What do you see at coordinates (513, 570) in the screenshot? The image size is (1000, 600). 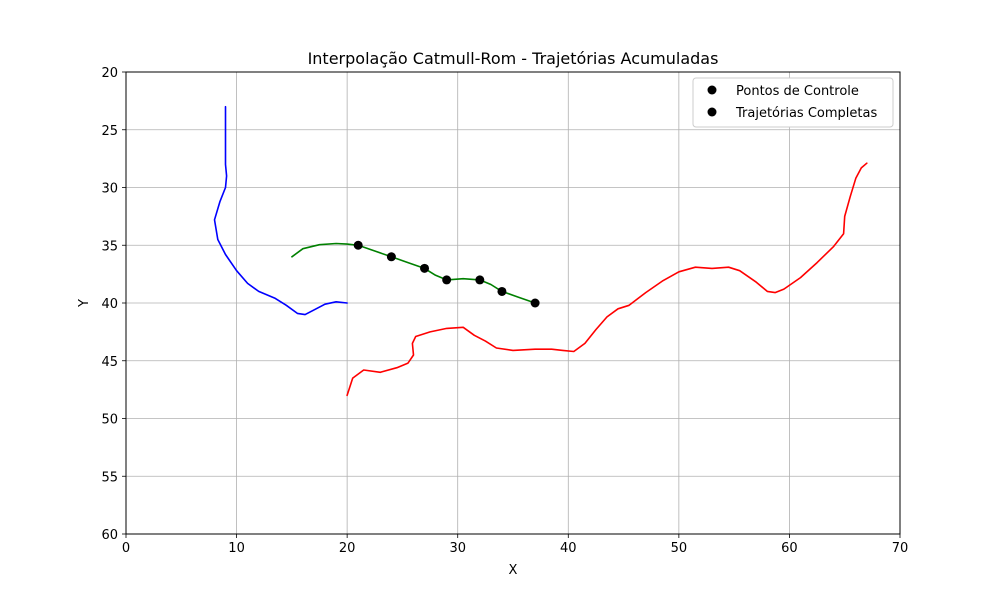 I see `x-axis-label: X` at bounding box center [513, 570].